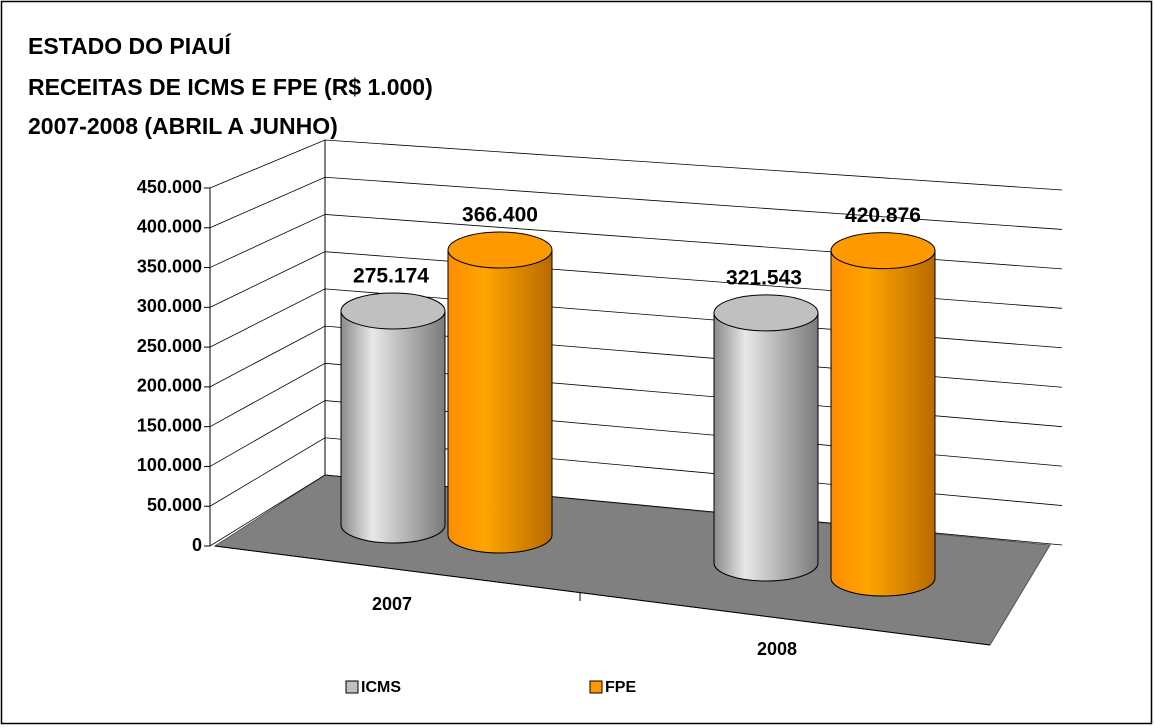 This screenshot has height=727, width=1155. Describe the element at coordinates (183, 126) in the screenshot. I see `chart-title: 2007-2008 (ABRIL A JUNHO)` at that location.